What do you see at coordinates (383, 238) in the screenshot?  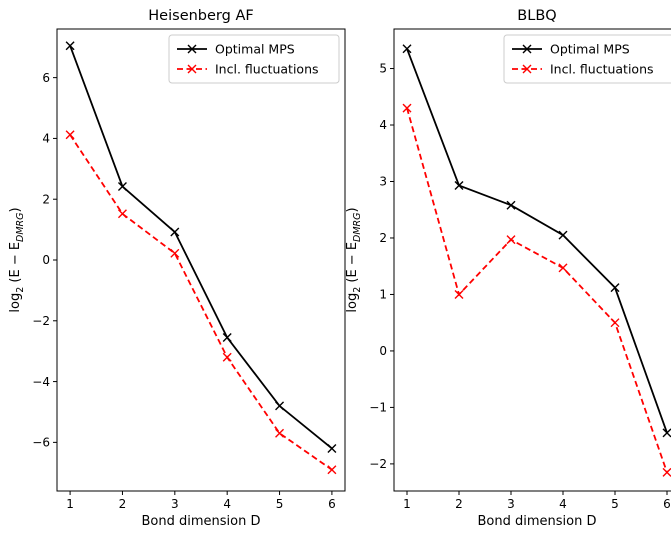 I see `y-tick-label: 2` at bounding box center [383, 238].